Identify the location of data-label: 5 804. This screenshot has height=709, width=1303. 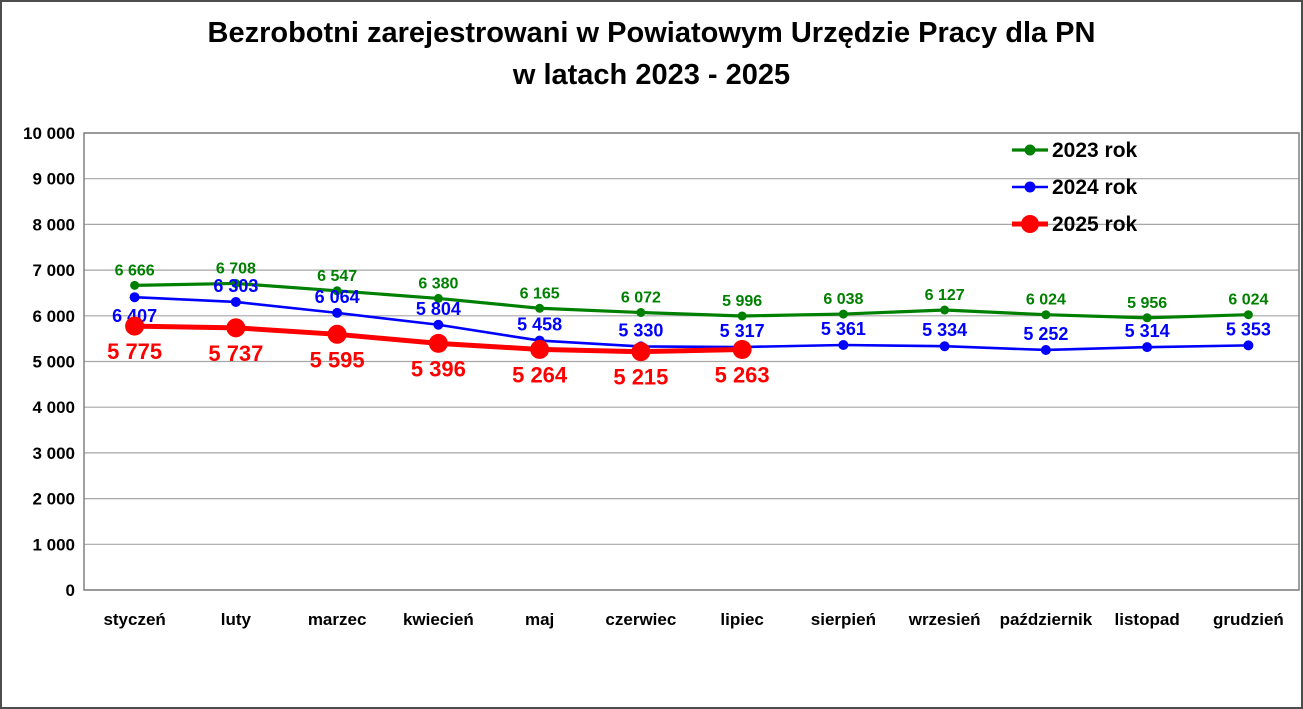
(438, 309).